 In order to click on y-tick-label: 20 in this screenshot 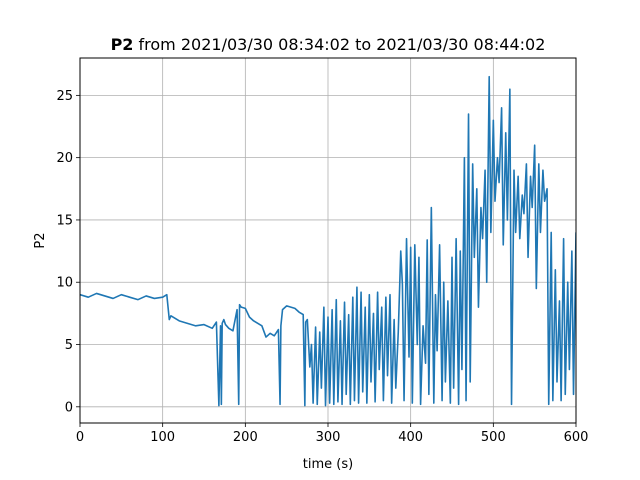, I will do `click(64, 158)`.